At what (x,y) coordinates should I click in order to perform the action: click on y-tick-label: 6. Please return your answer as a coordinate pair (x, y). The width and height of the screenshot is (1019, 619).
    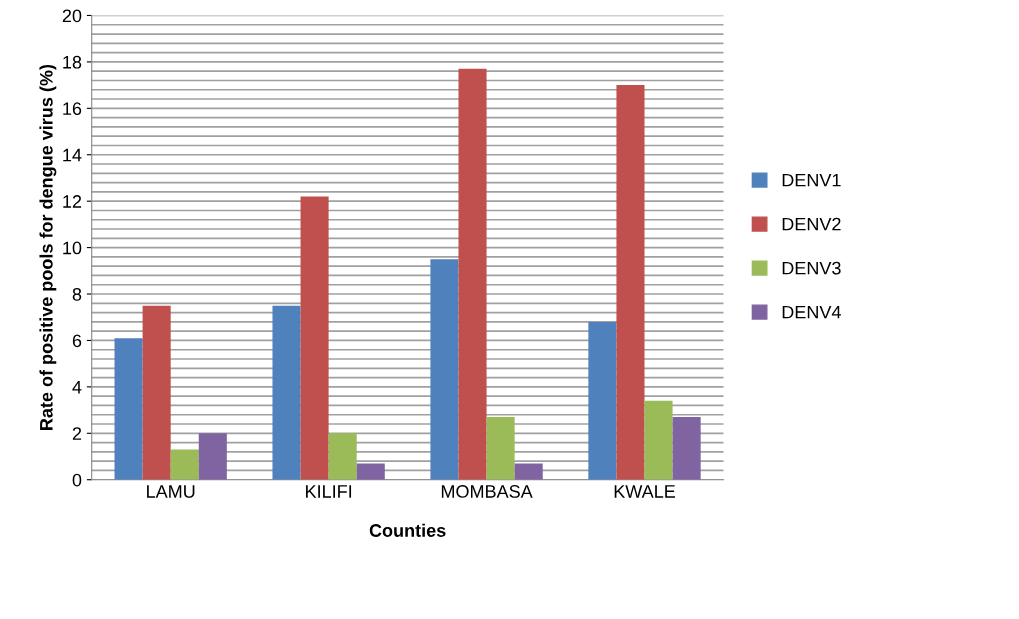
    Looking at the image, I should click on (77, 341).